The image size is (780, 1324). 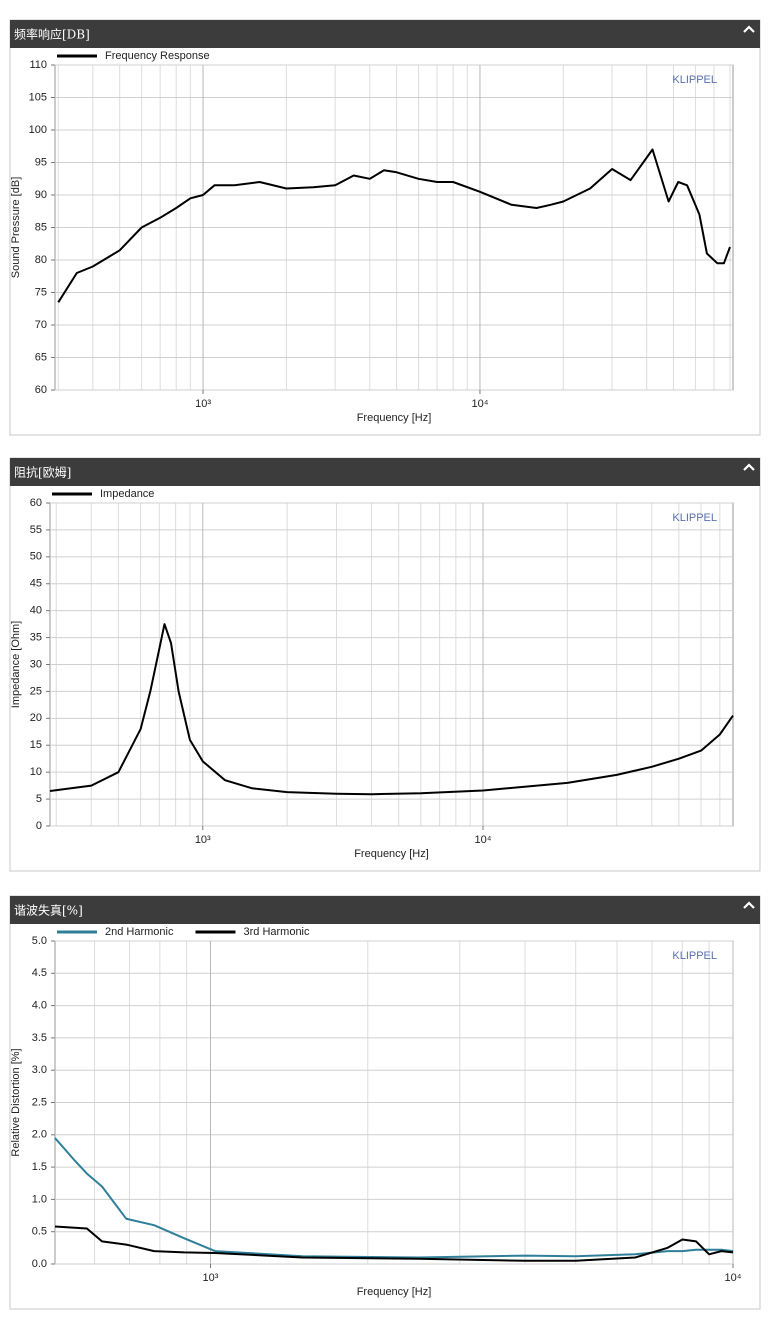 I want to click on y-tick-label: 5, so click(x=39, y=799).